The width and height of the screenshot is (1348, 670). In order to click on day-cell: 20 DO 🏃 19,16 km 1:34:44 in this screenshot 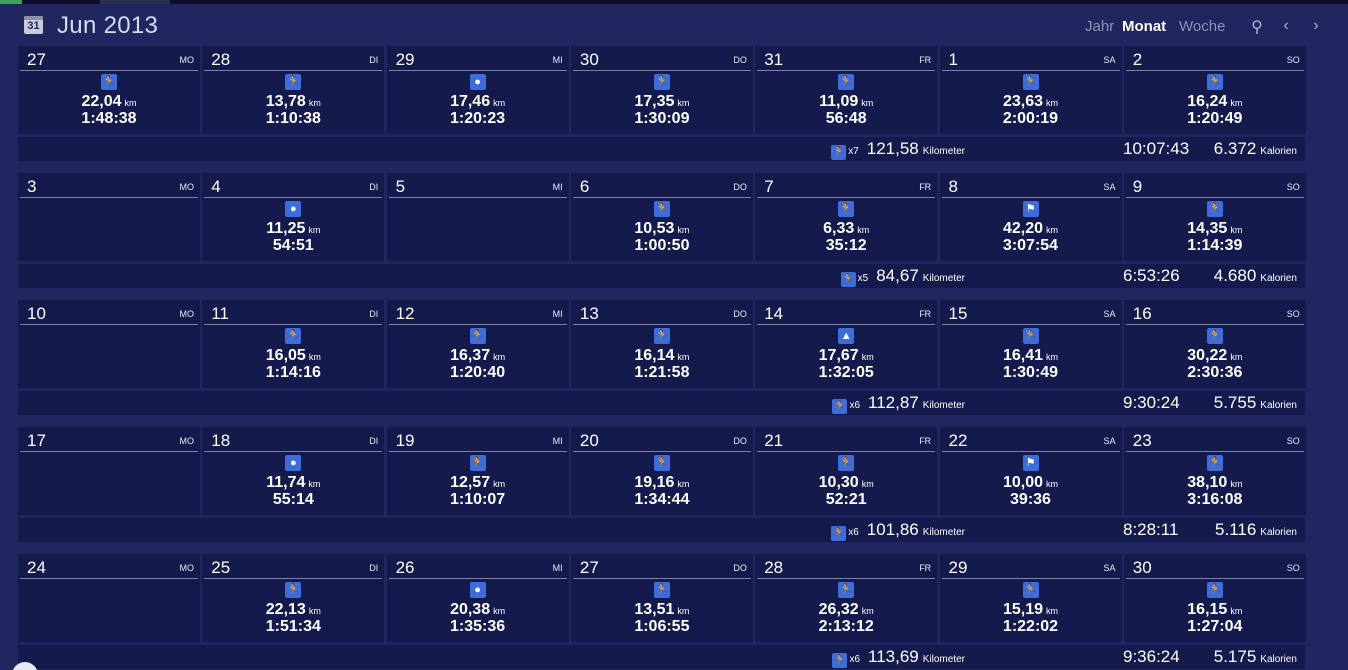, I will do `click(661, 471)`.